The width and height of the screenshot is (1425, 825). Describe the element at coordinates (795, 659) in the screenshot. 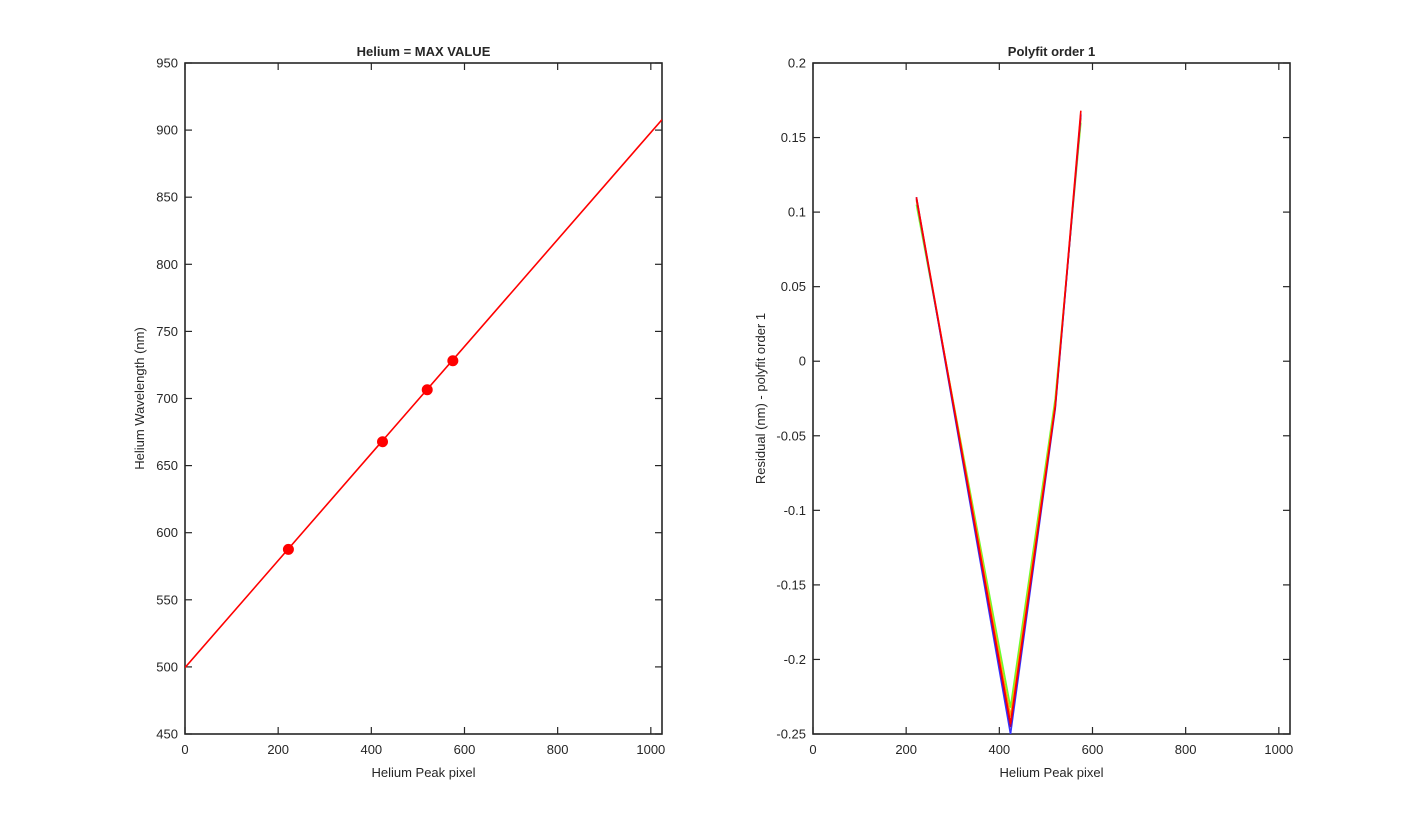

I see `y-tick-label: -0.2` at that location.